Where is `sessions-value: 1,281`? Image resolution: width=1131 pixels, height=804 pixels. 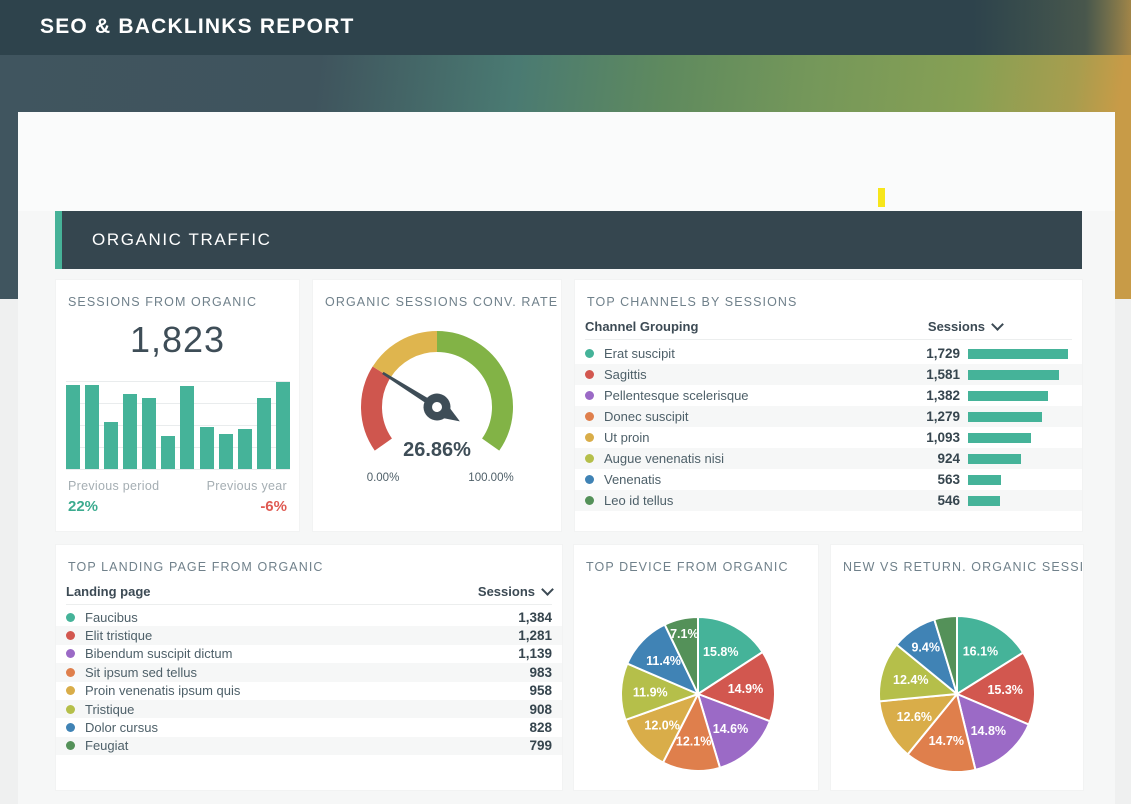 sessions-value: 1,281 is located at coordinates (535, 636).